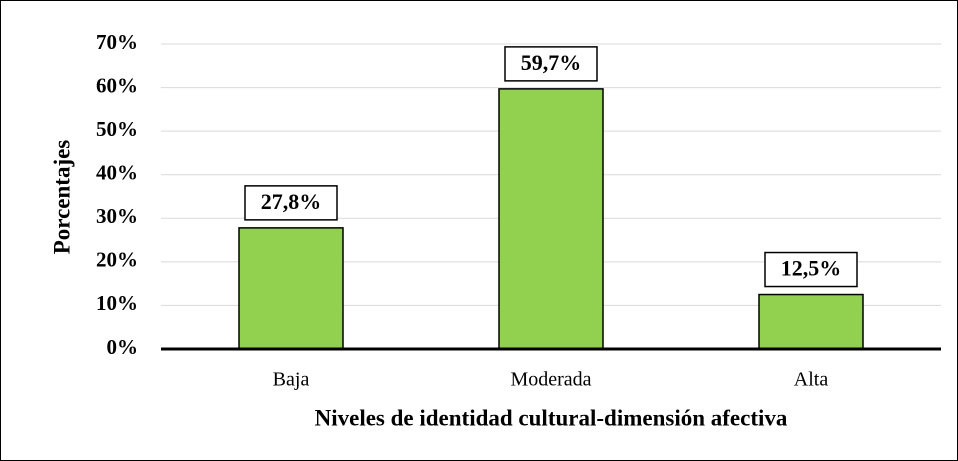  What do you see at coordinates (117, 260) in the screenshot?
I see `y-tick-label: 20%` at bounding box center [117, 260].